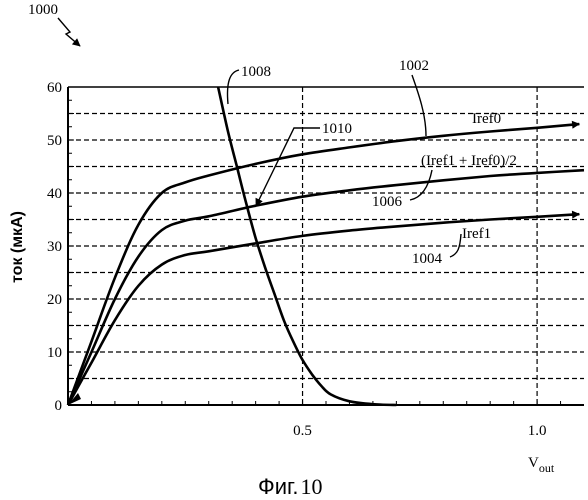  I want to click on series-label-iref0: Iref0, so click(486, 119).